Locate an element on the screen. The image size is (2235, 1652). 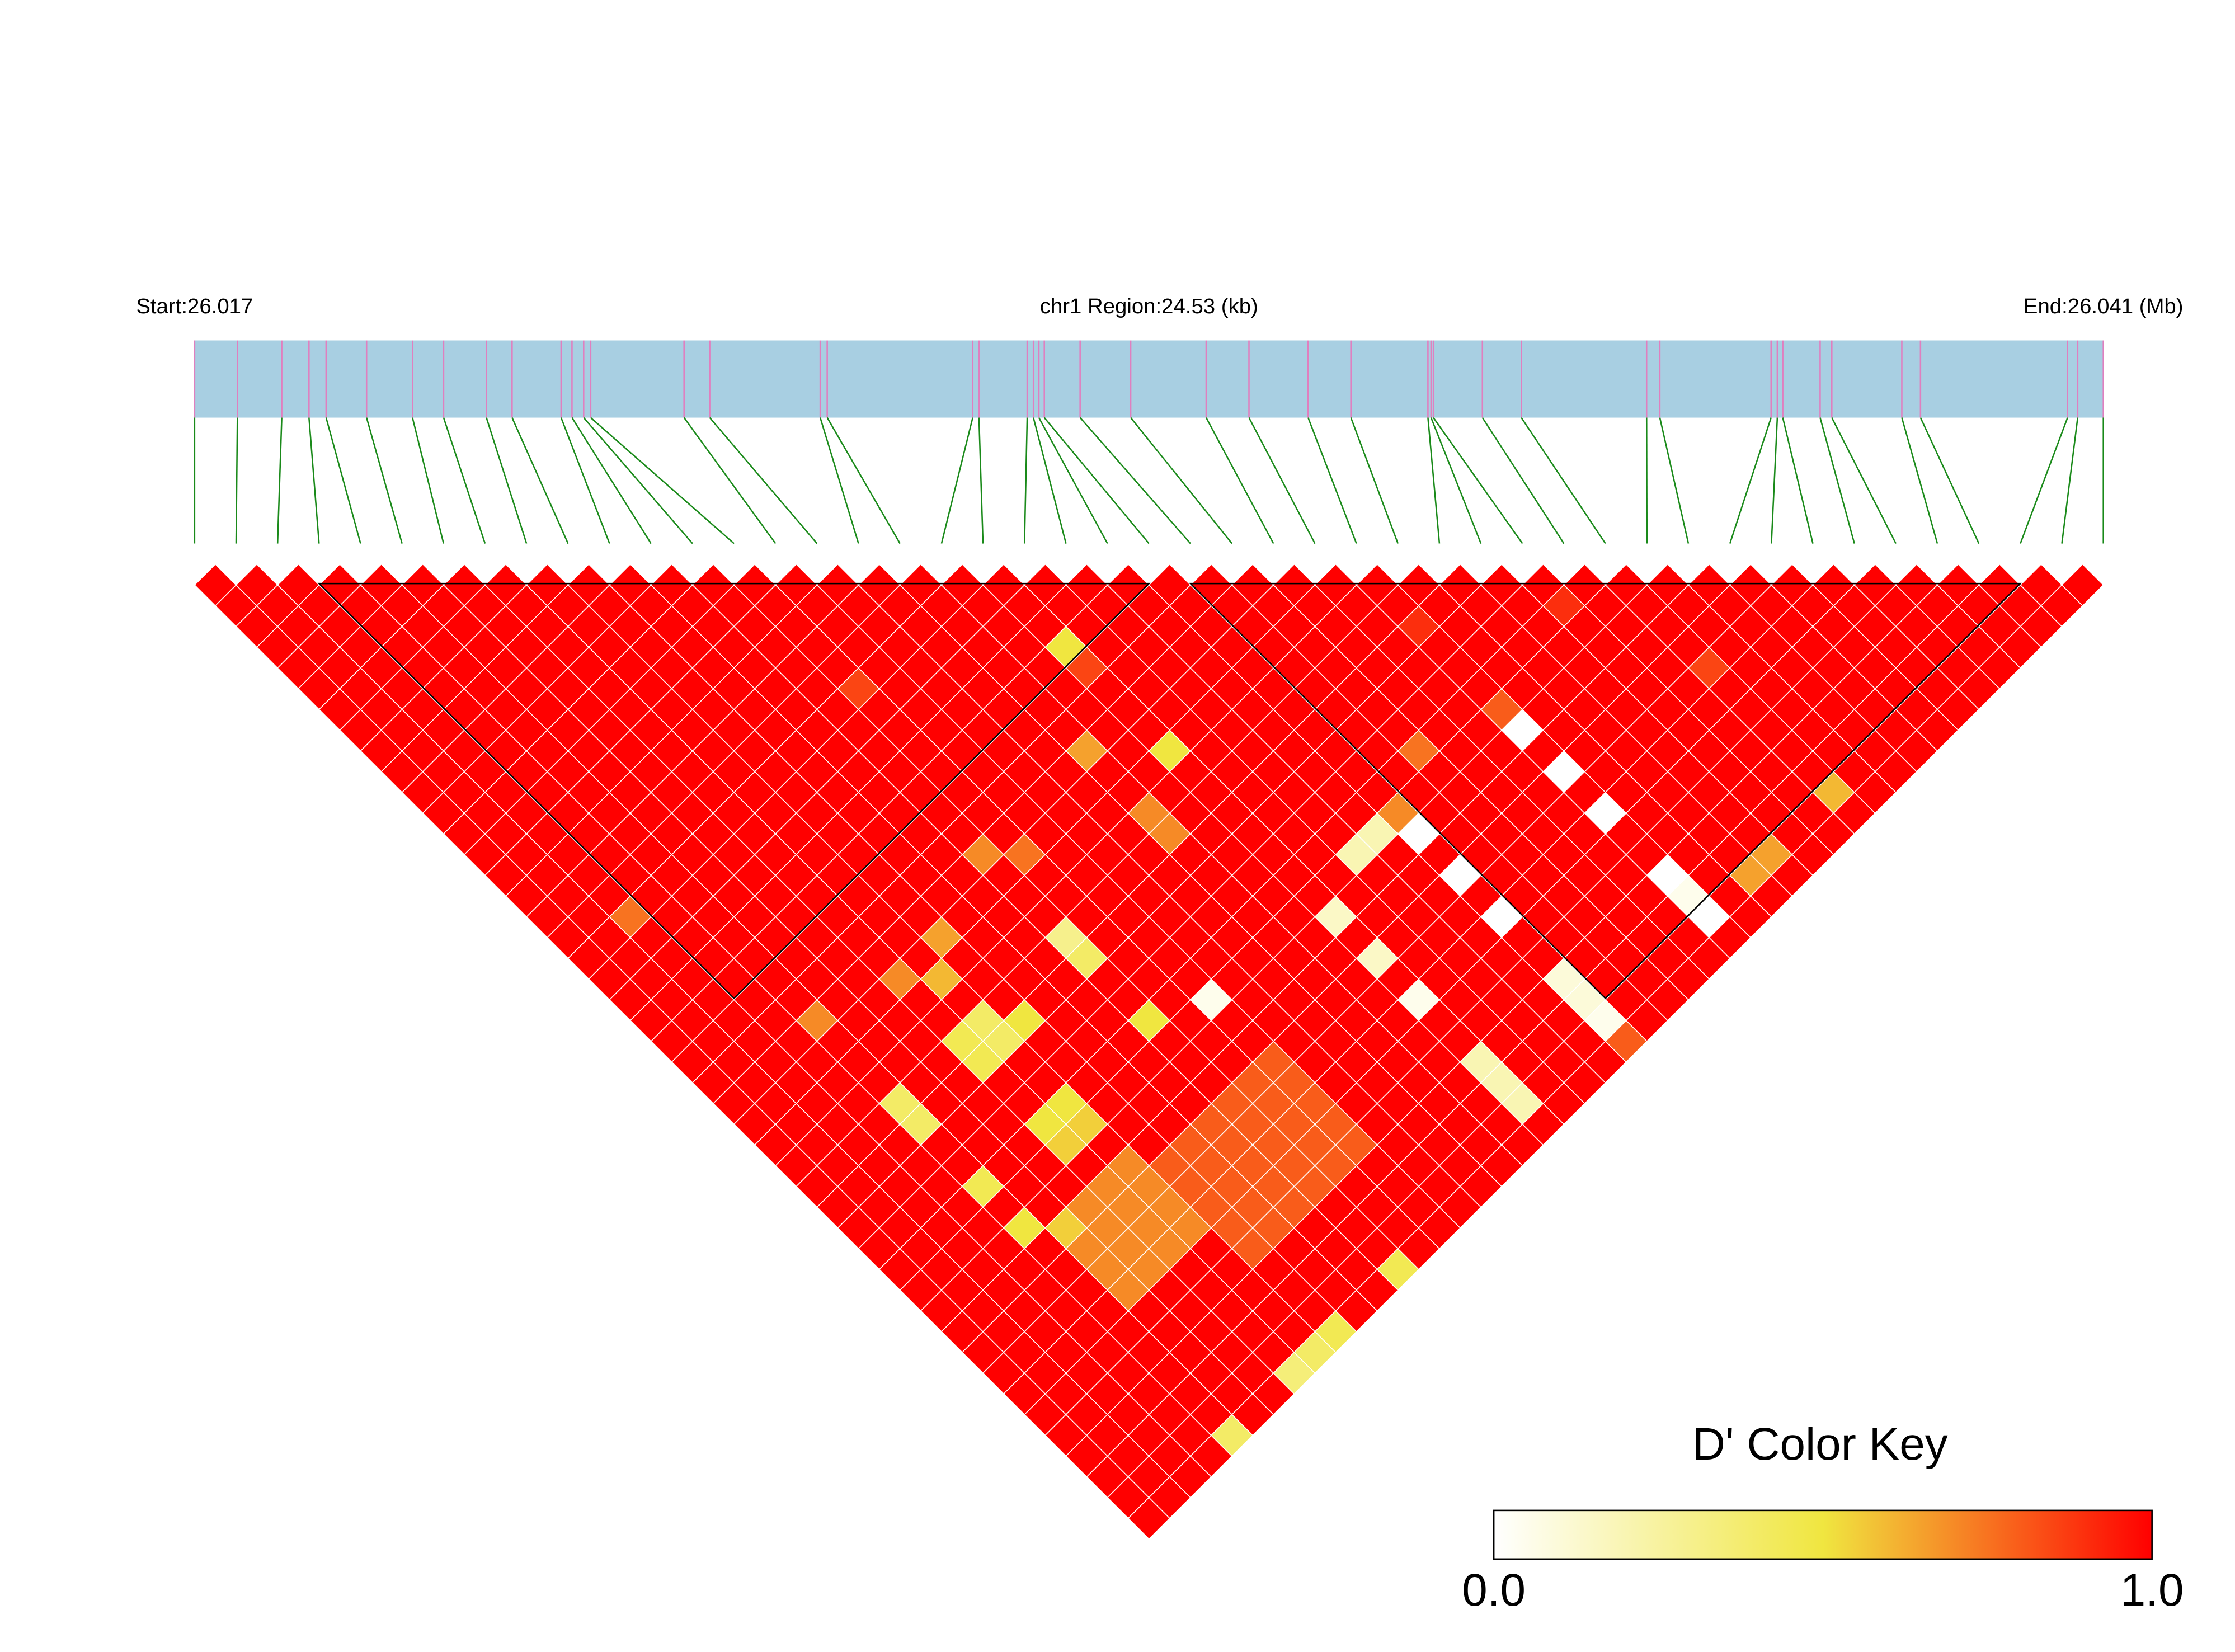
key-tick-label: 1.0 is located at coordinates (2152, 1591).